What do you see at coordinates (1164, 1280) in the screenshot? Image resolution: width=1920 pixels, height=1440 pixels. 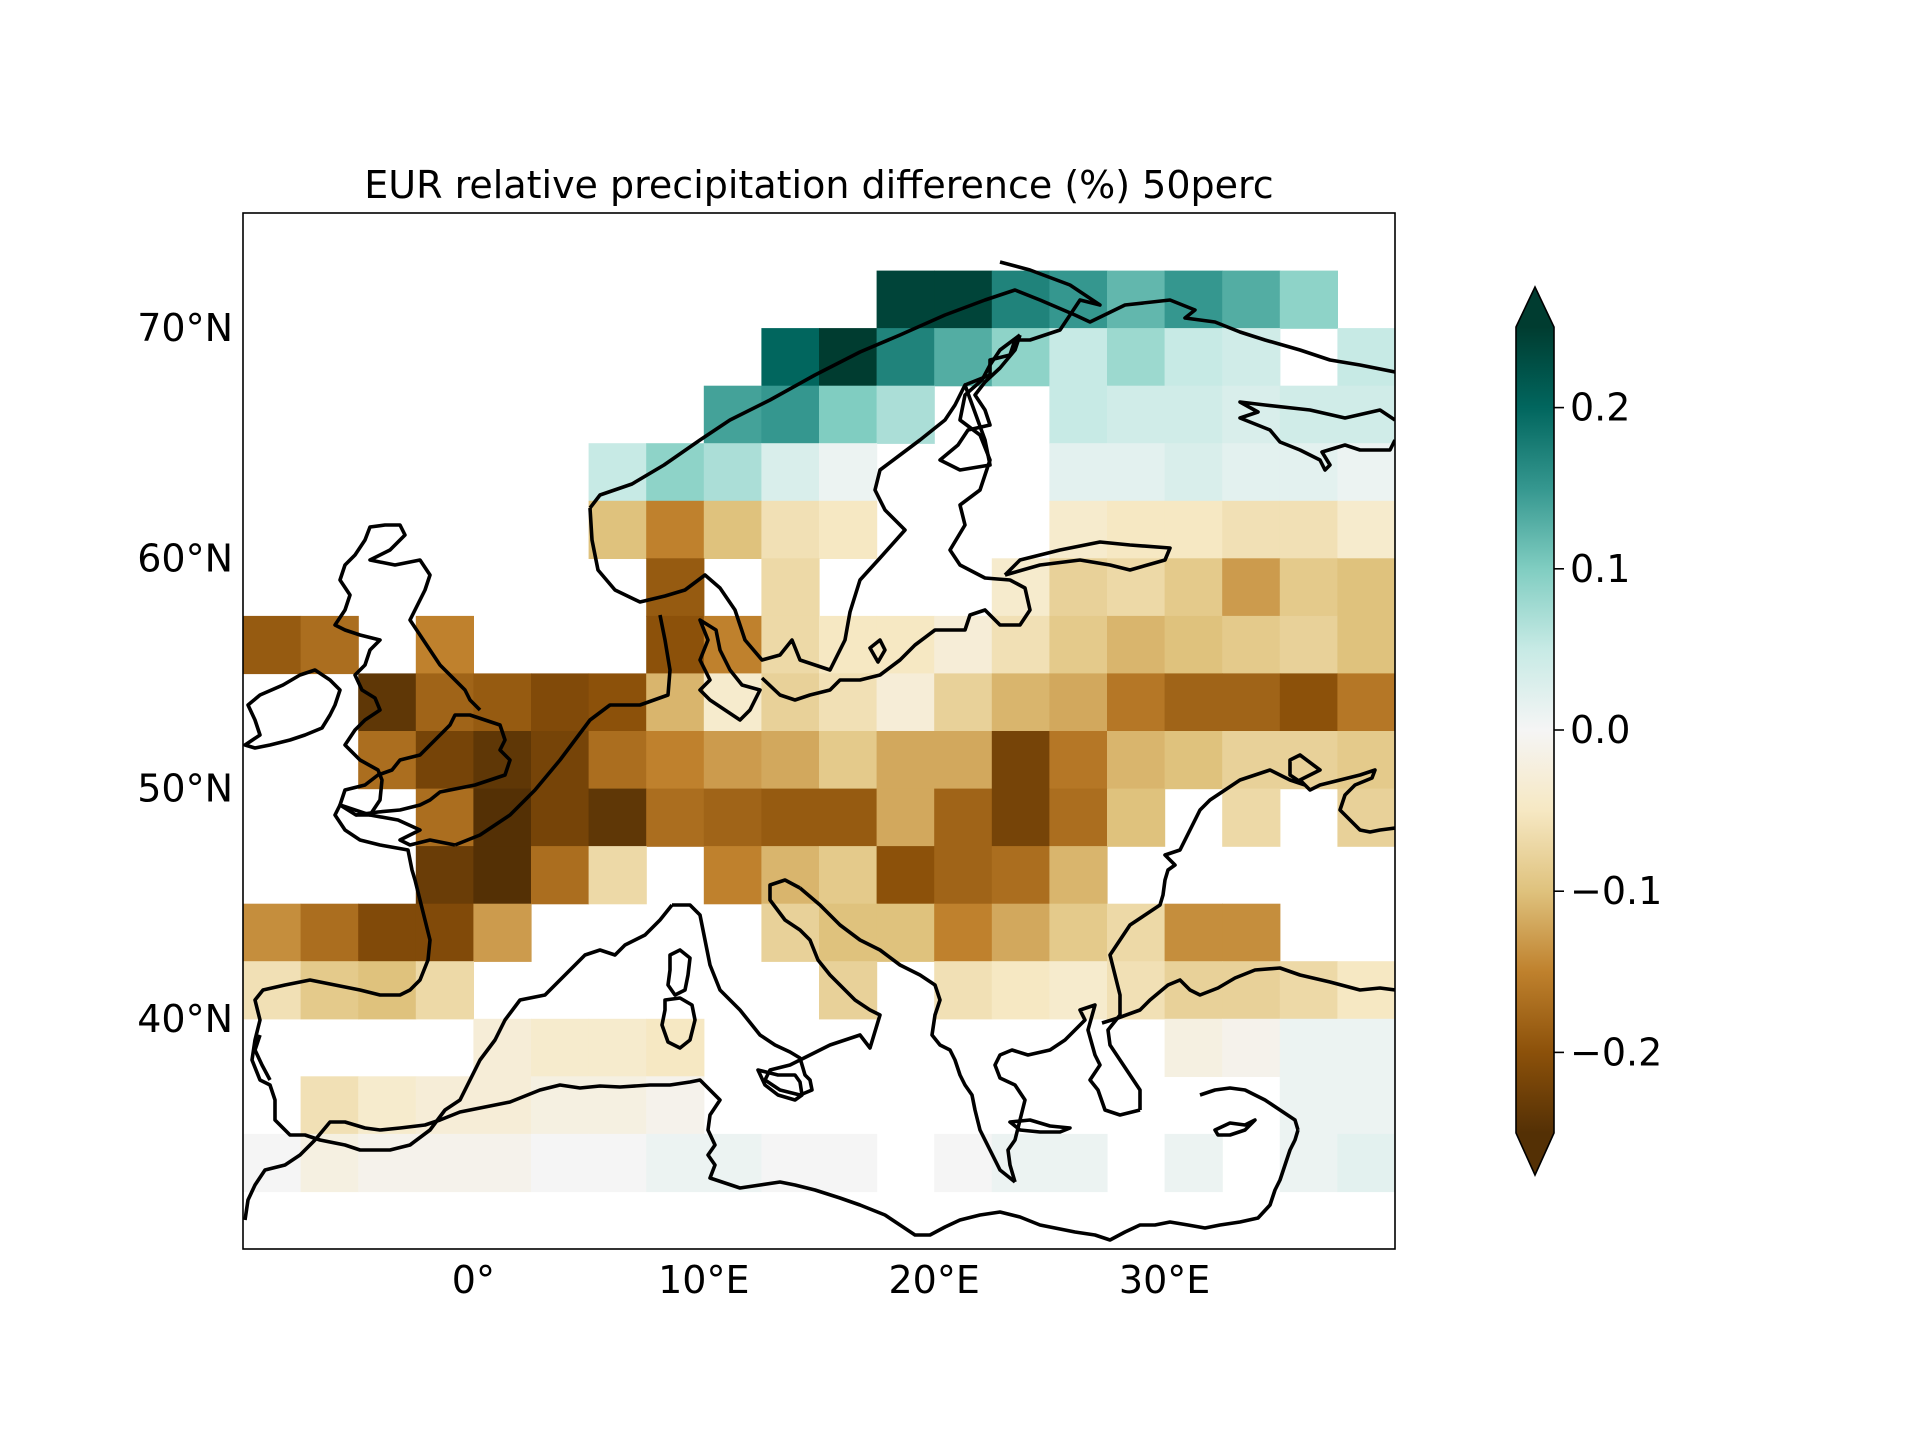 I see `x-tick-label: 30°E` at bounding box center [1164, 1280].